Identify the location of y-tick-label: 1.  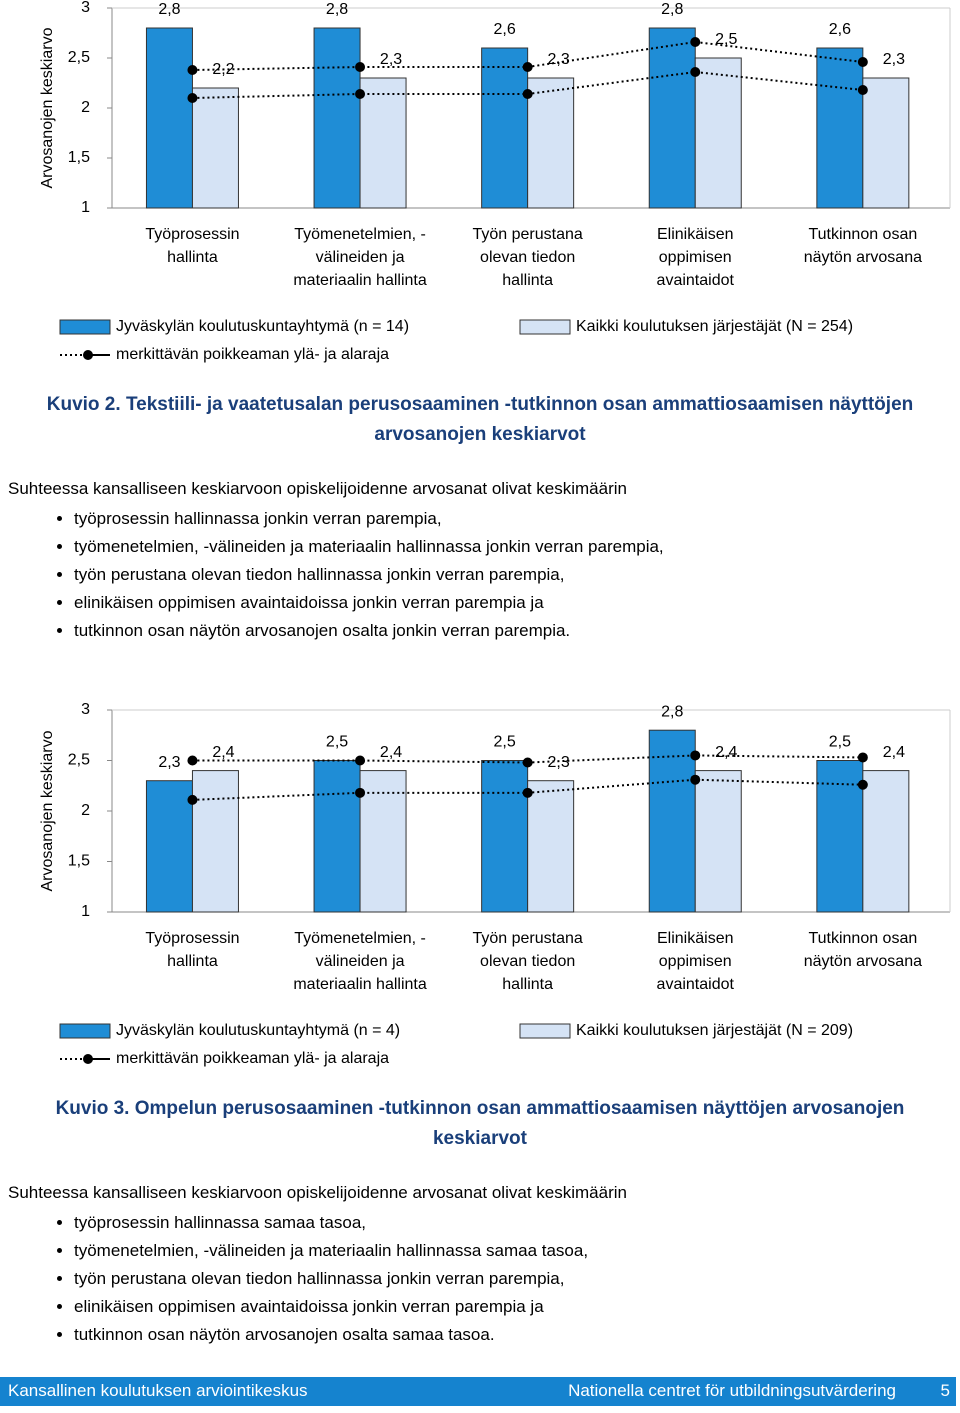
(85, 207).